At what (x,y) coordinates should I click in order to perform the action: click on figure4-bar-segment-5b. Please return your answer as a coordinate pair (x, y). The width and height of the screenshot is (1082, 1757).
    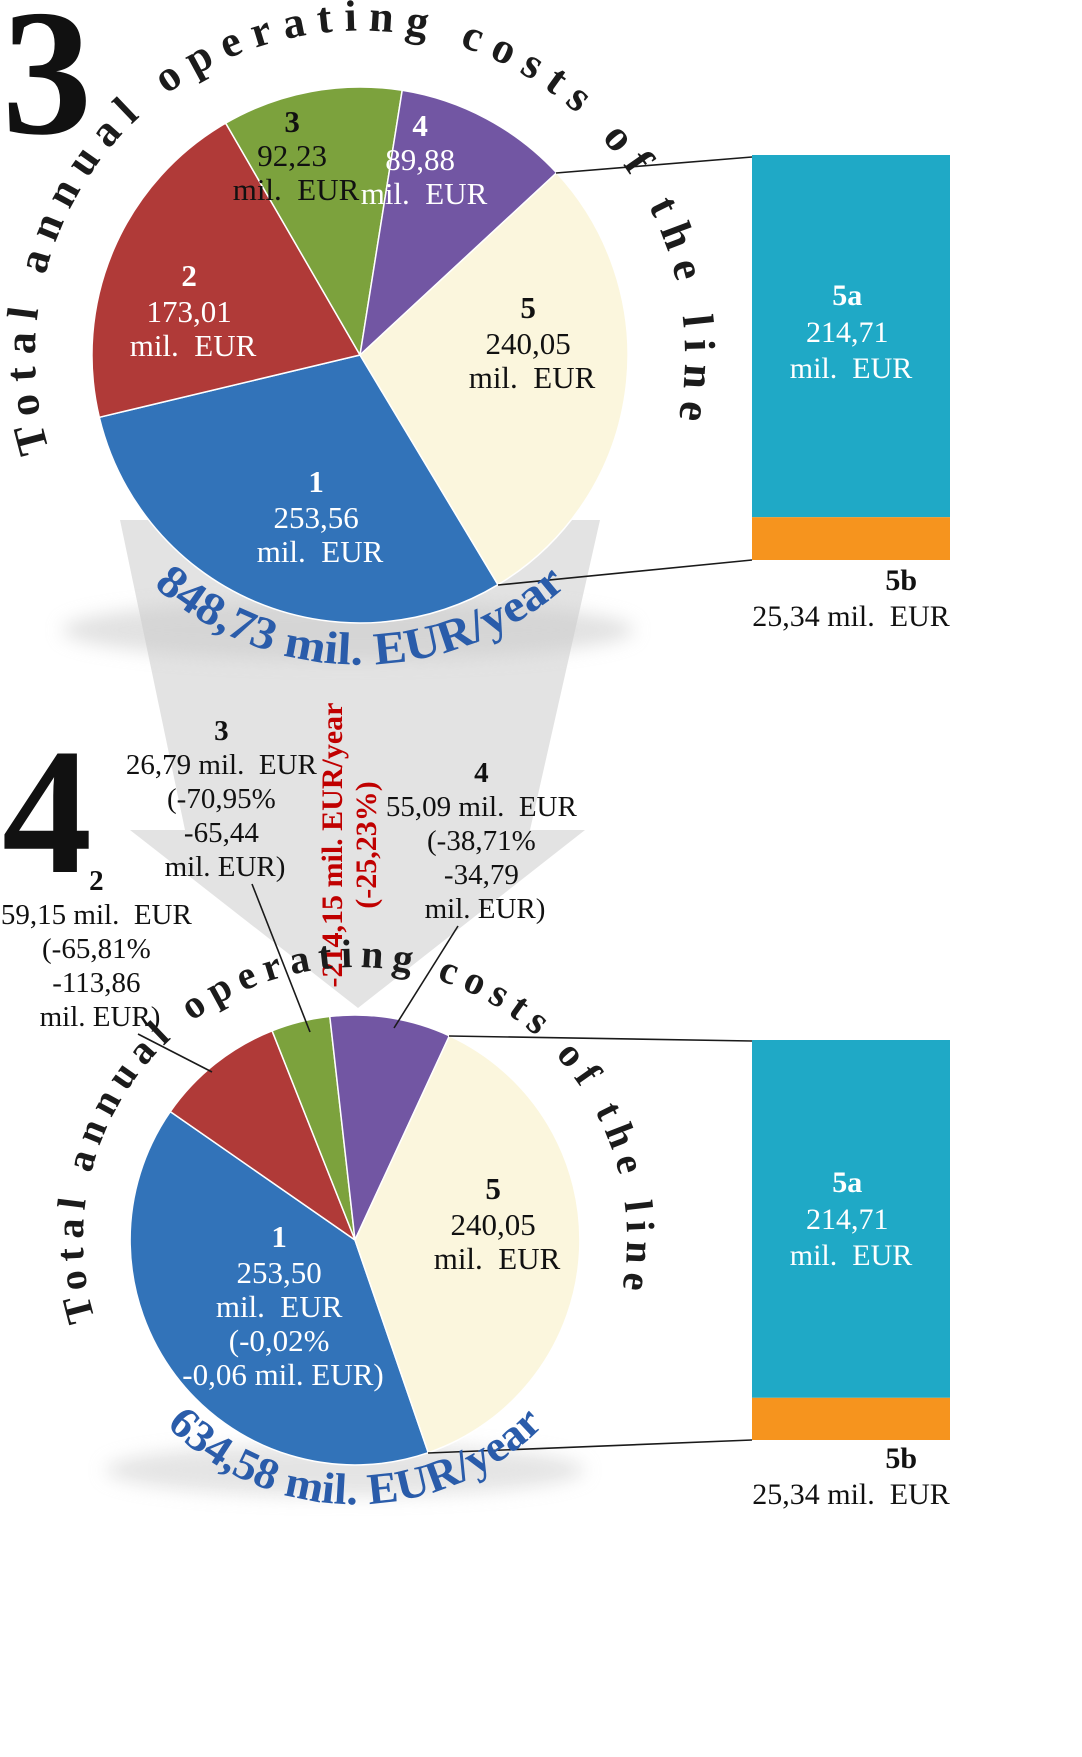
    Looking at the image, I should click on (851, 1418).